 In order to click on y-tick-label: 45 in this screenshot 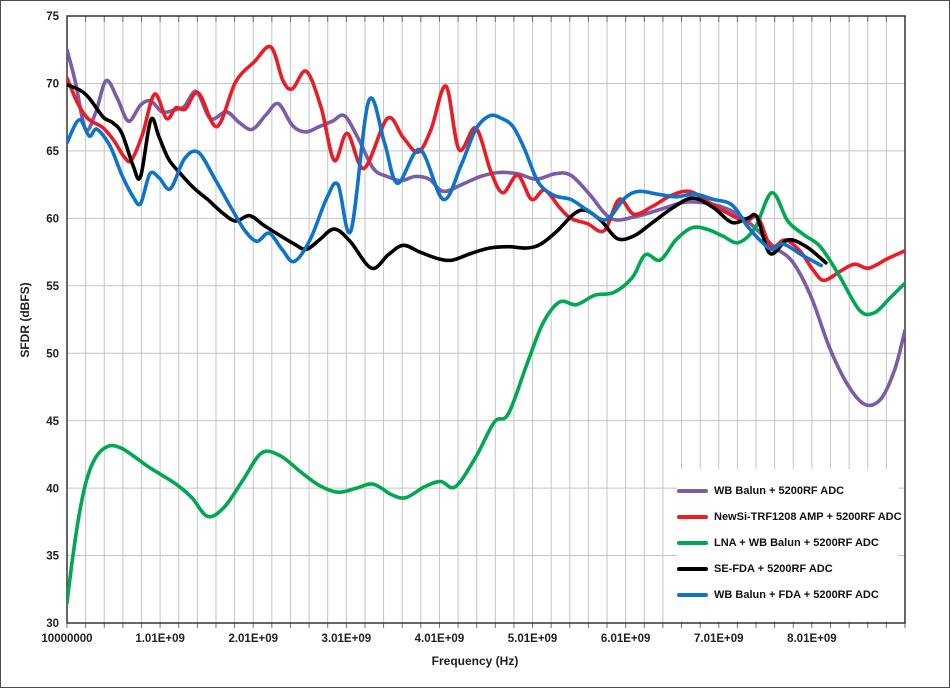, I will do `click(52, 422)`.